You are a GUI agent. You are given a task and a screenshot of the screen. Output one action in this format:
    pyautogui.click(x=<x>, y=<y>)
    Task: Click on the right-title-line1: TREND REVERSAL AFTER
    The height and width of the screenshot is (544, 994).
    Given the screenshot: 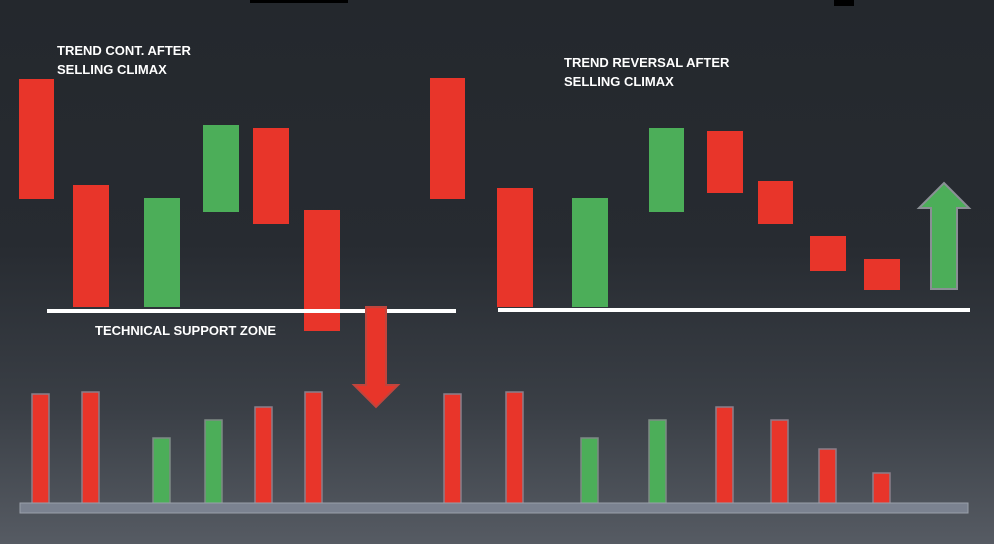 What is the action you would take?
    pyautogui.click(x=647, y=62)
    